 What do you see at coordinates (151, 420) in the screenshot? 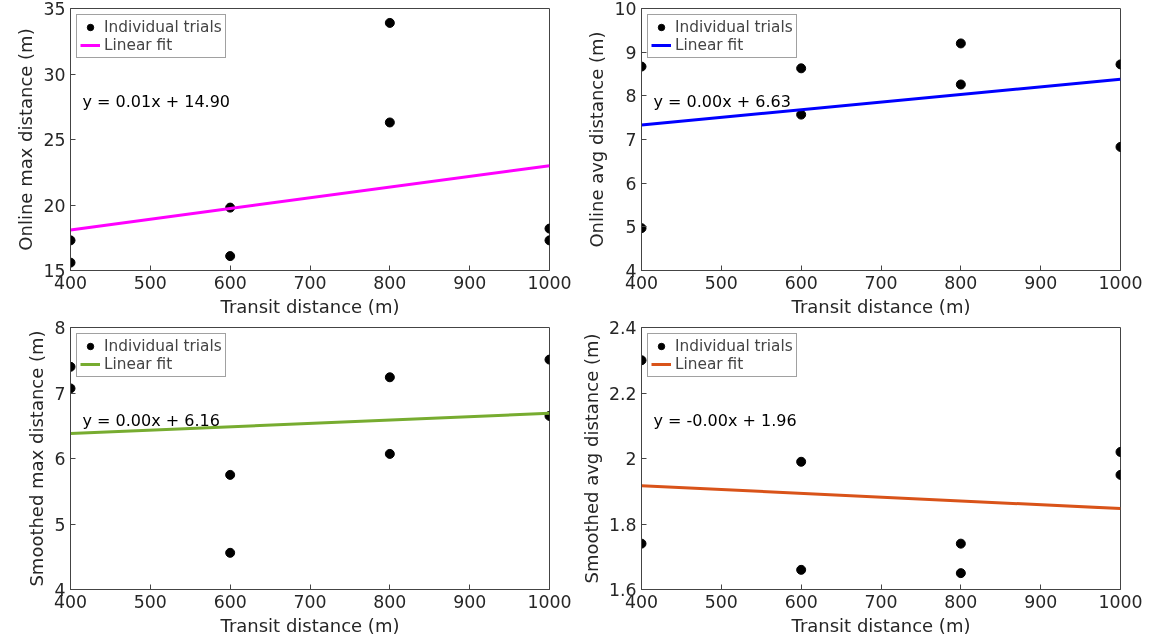
I see `annotation: y = 0.00x + 6.16` at bounding box center [151, 420].